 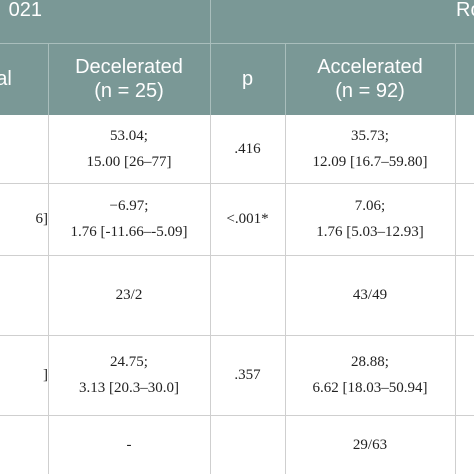 What do you see at coordinates (129, 91) in the screenshot?
I see `column-header: (n = 25)` at bounding box center [129, 91].